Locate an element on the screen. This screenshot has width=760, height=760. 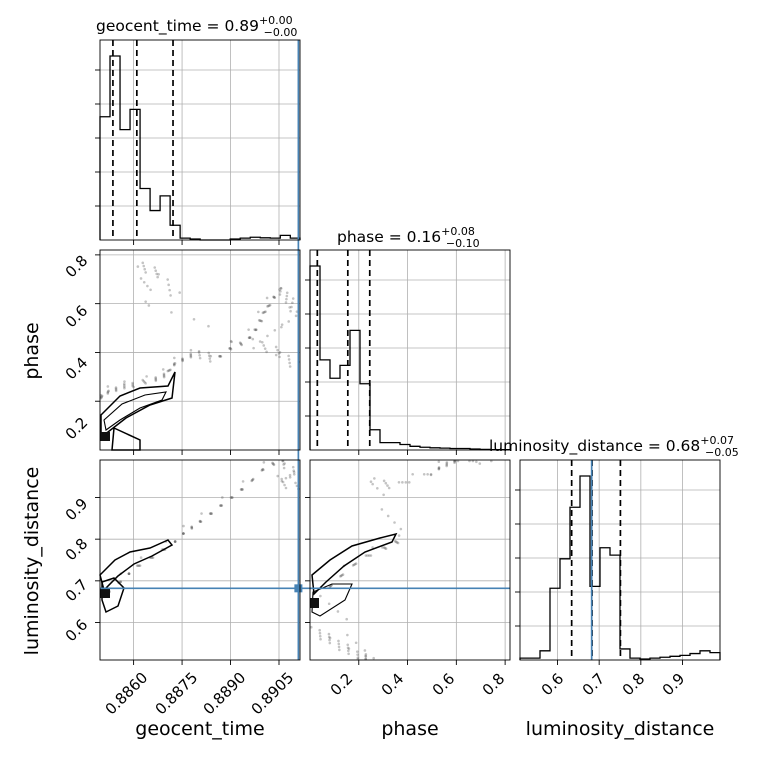
contour-core-gt-ld is located at coordinates (113, 595).